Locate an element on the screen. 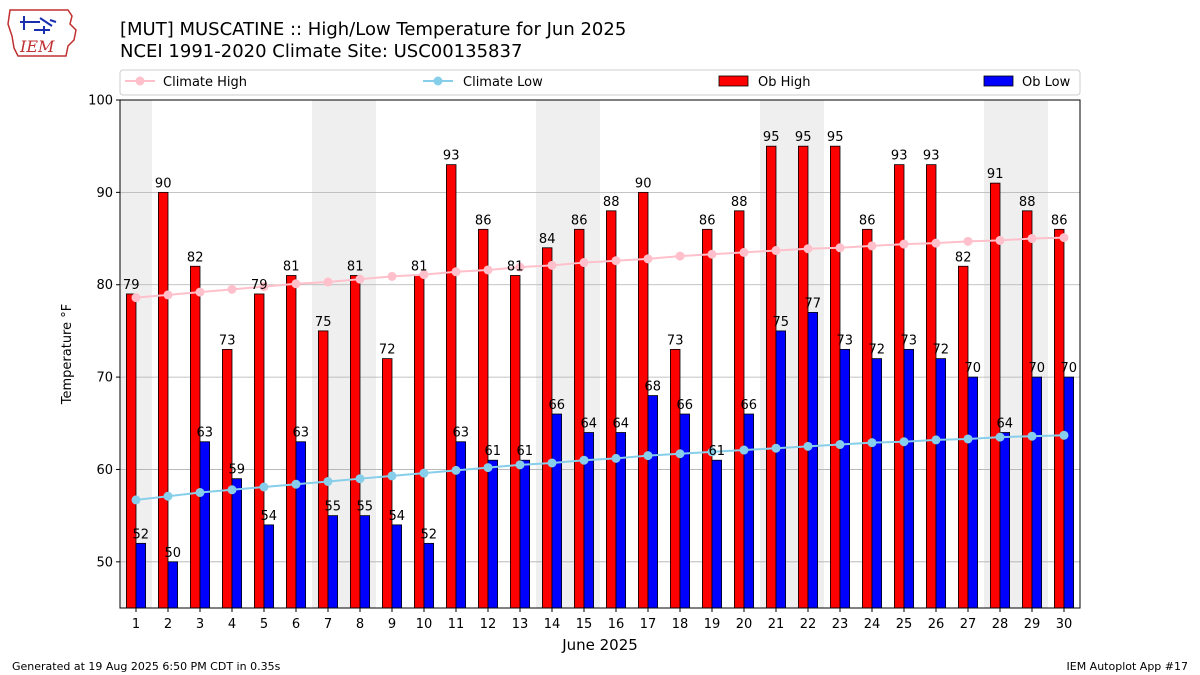  ob-high-value-1: 79 is located at coordinates (131, 285).